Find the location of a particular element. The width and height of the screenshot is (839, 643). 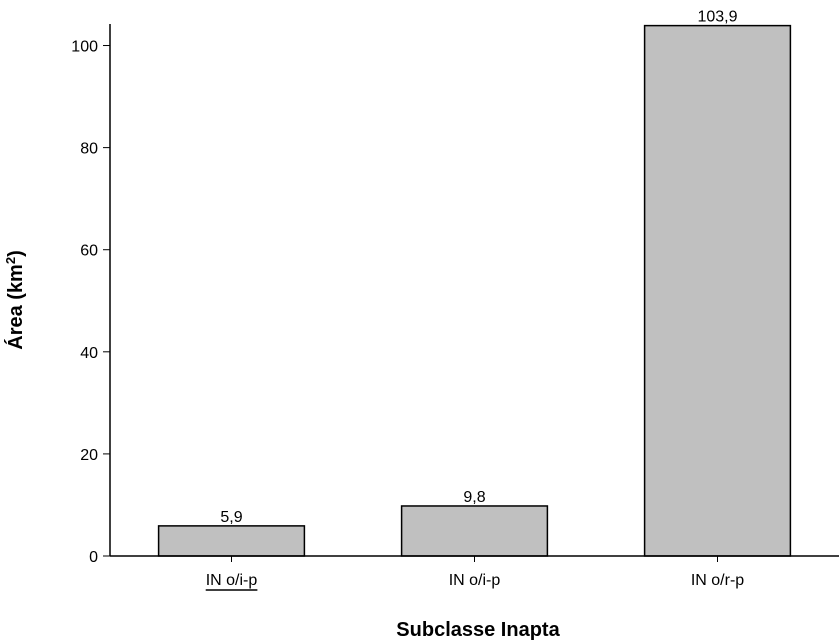

y-tick-label: 0 is located at coordinates (93, 557).